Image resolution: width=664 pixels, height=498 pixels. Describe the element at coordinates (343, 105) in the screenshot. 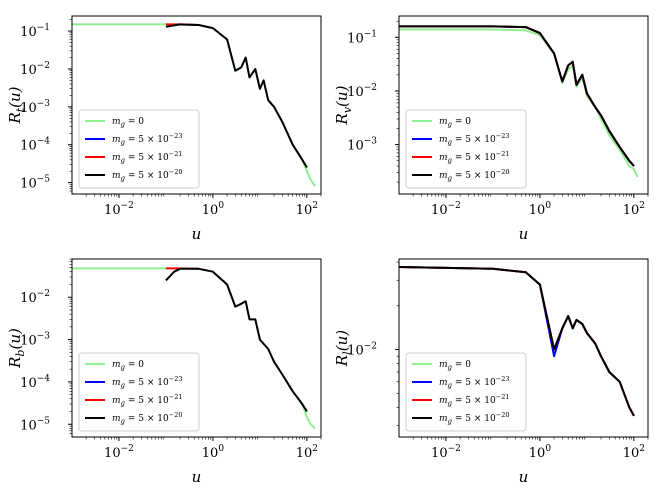

I see `y-axis-label: Rv(u)` at that location.